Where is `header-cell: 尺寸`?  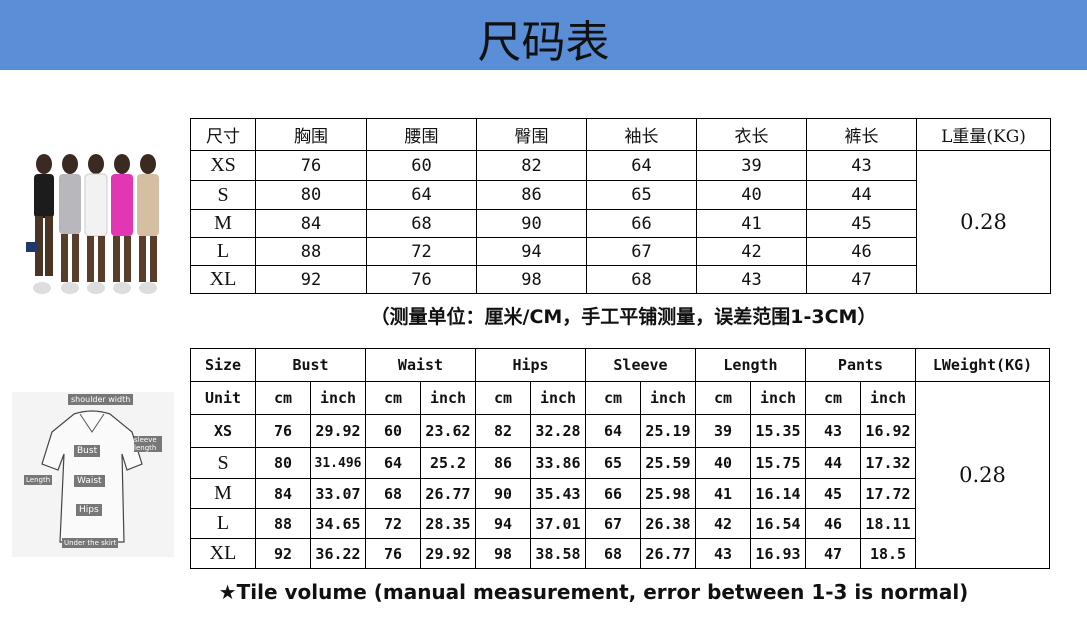
header-cell: 尺寸 is located at coordinates (223, 134).